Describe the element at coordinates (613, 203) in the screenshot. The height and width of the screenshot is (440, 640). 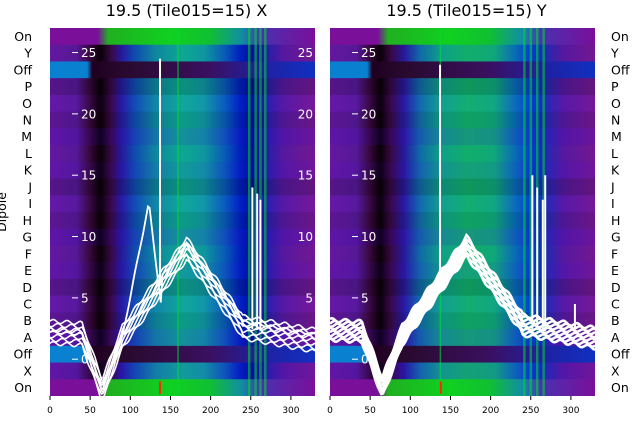
I see `dipole-label: I` at that location.